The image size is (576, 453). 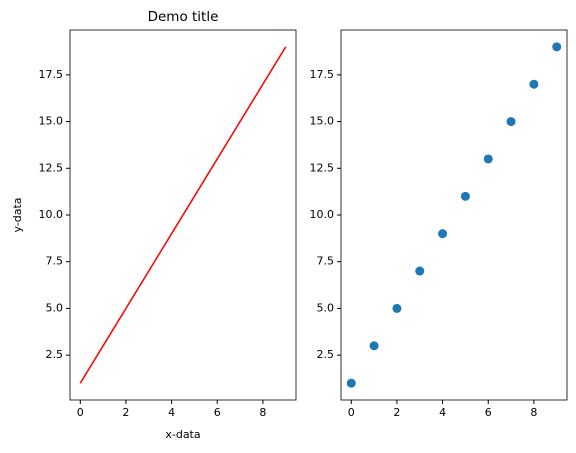 I want to click on y-axis-label: y-data, so click(x=17, y=214).